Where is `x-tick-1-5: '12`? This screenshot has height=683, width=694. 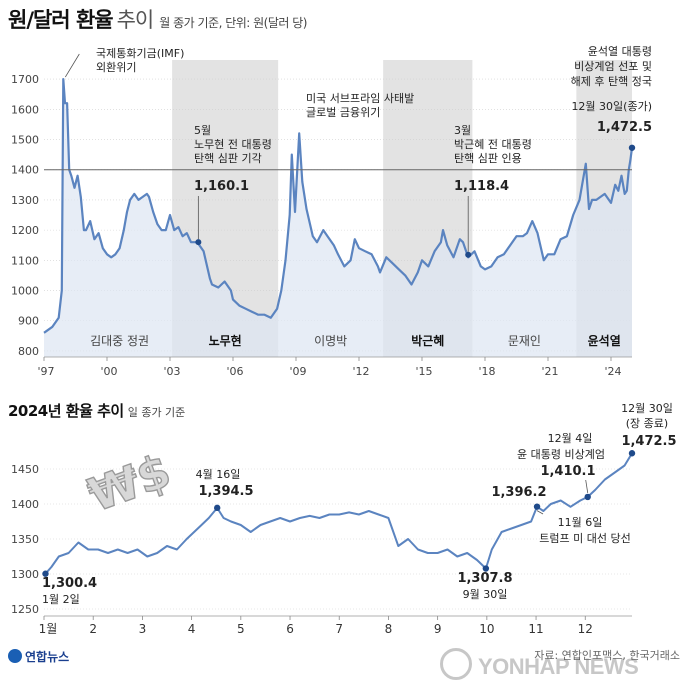 x-tick-1-5: '12 is located at coordinates (360, 371).